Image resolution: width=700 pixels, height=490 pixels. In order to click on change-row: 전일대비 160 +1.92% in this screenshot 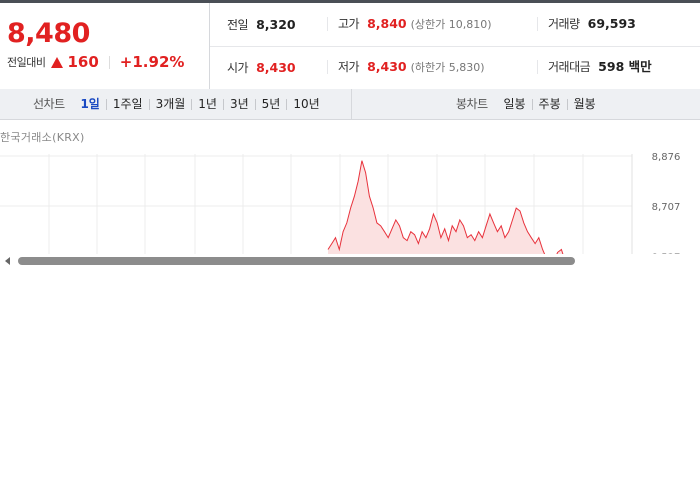, I will do `click(95, 63)`.